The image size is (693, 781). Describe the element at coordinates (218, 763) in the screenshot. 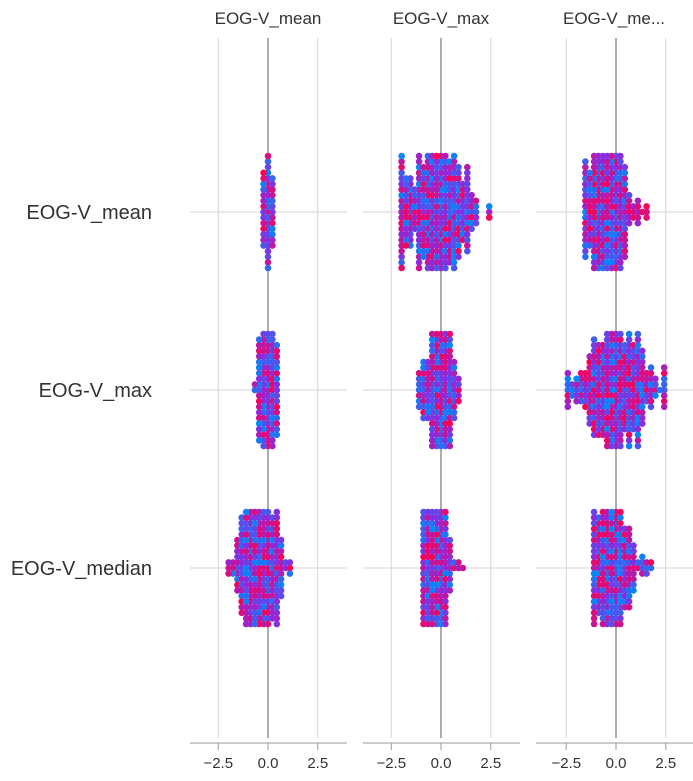

I see `x-tick-label: −2.5` at that location.